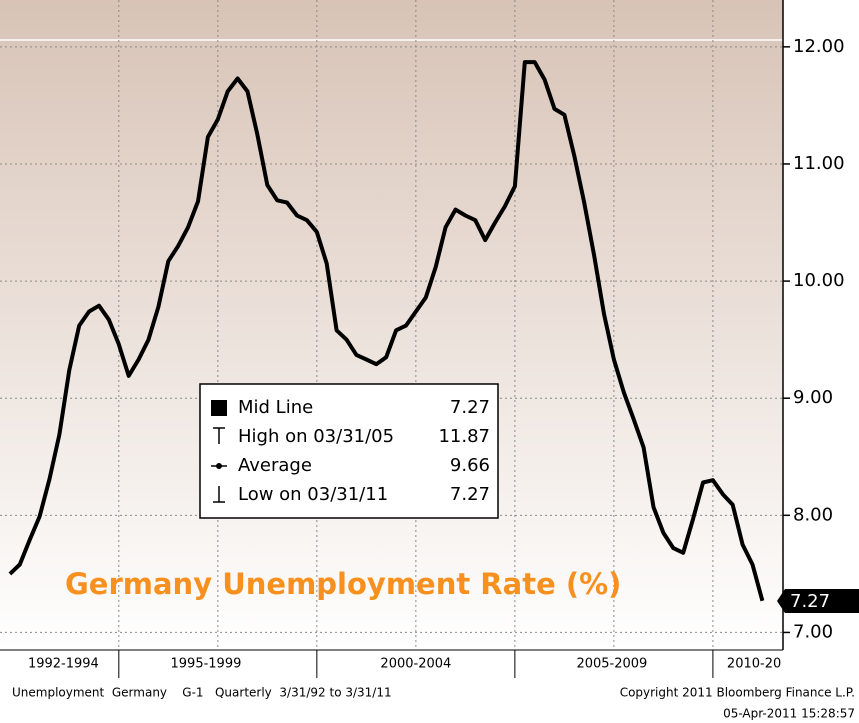 The image size is (859, 723). What do you see at coordinates (813, 397) in the screenshot?
I see `y-tick-label: 9.00` at bounding box center [813, 397].